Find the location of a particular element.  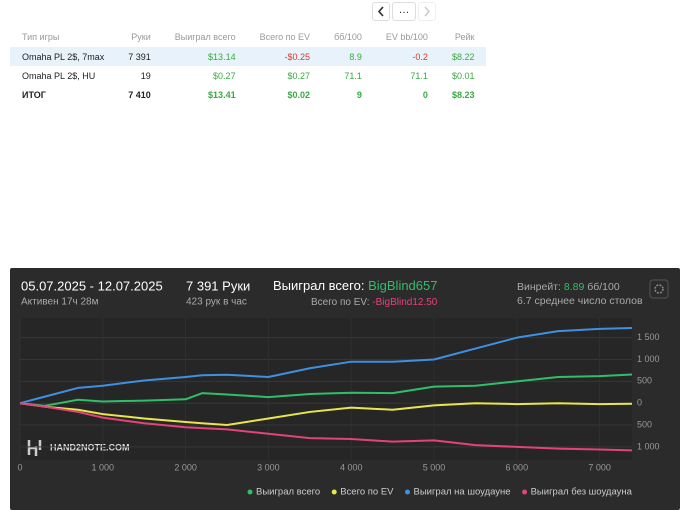

table-cell: 0 is located at coordinates (425, 94).